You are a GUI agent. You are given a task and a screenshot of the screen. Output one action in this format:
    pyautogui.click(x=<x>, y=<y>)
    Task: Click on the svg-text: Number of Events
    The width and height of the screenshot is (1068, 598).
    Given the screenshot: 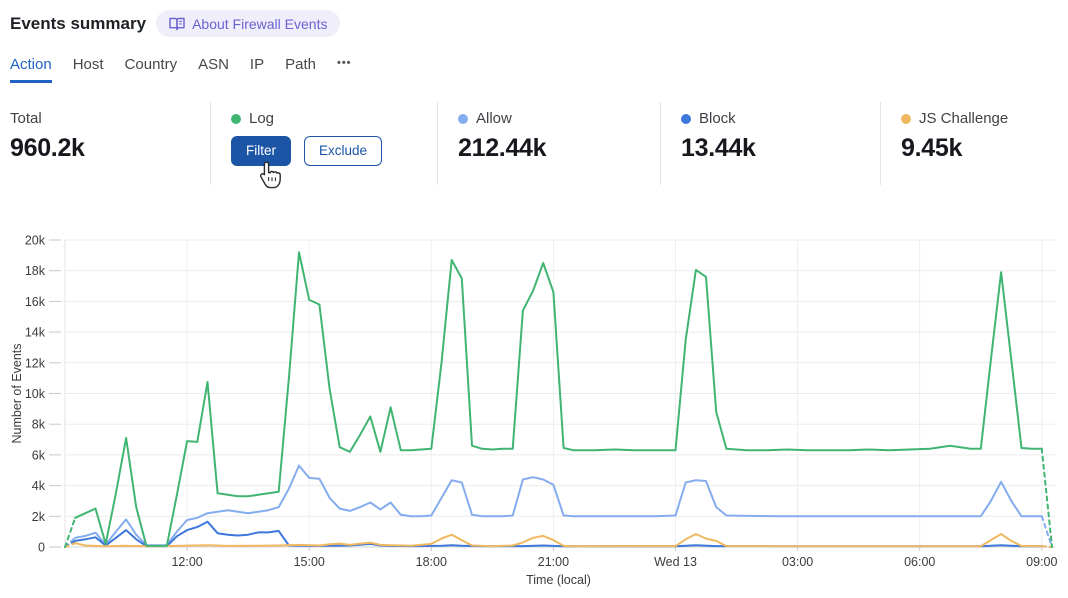 What is the action you would take?
    pyautogui.click(x=17, y=393)
    